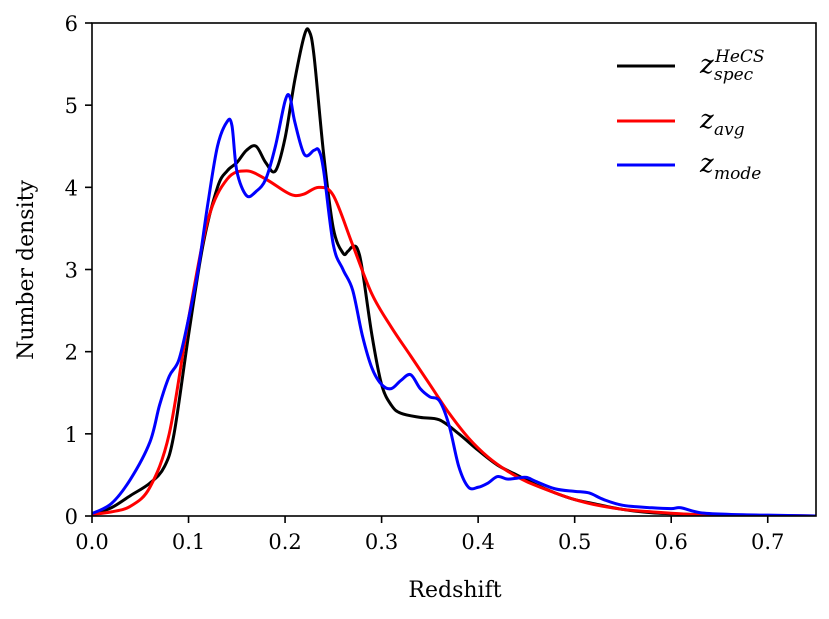 The image size is (829, 619). Describe the element at coordinates (454, 590) in the screenshot. I see `x-axis-label: Redshift` at that location.